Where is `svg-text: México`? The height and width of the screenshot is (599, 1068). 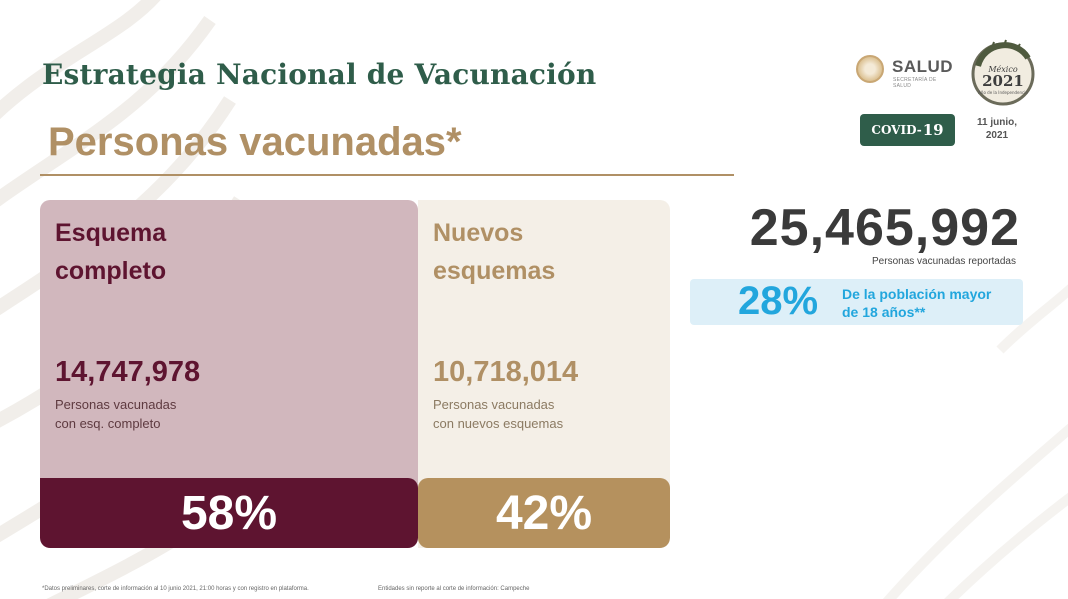 svg-text: México is located at coordinates (1002, 69).